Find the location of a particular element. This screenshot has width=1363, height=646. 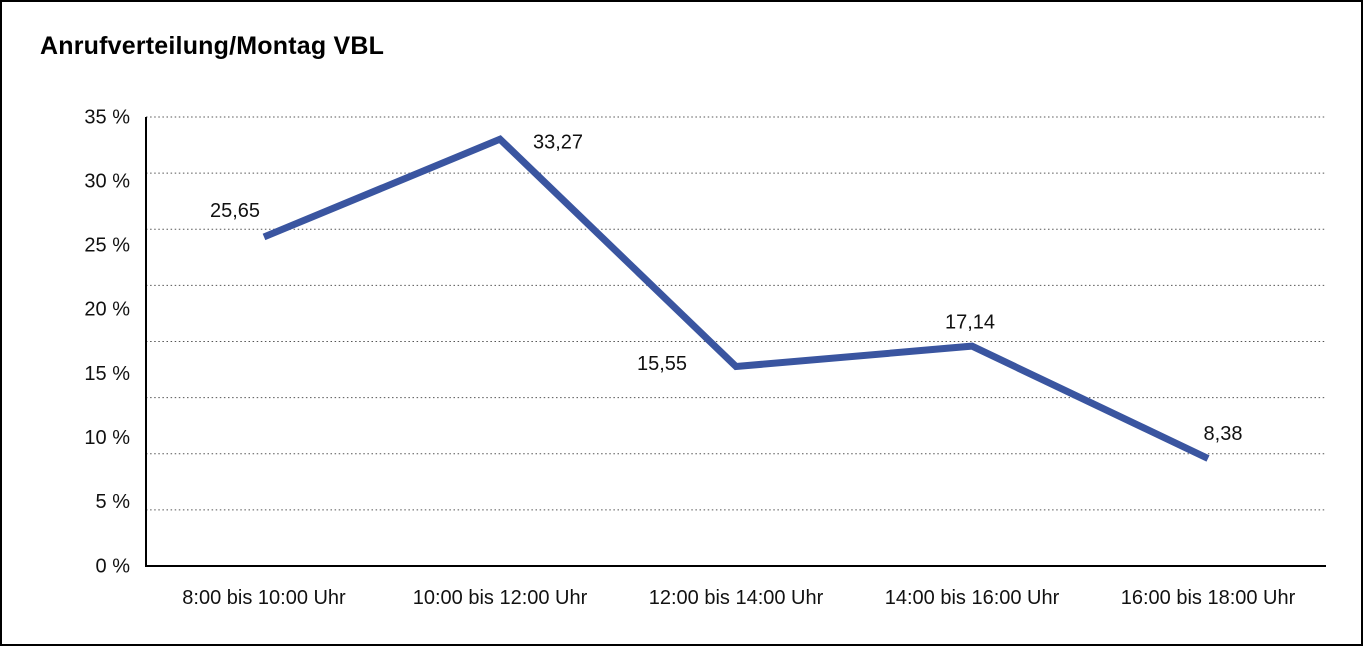

y-tick-label: 10 % is located at coordinates (107, 438).